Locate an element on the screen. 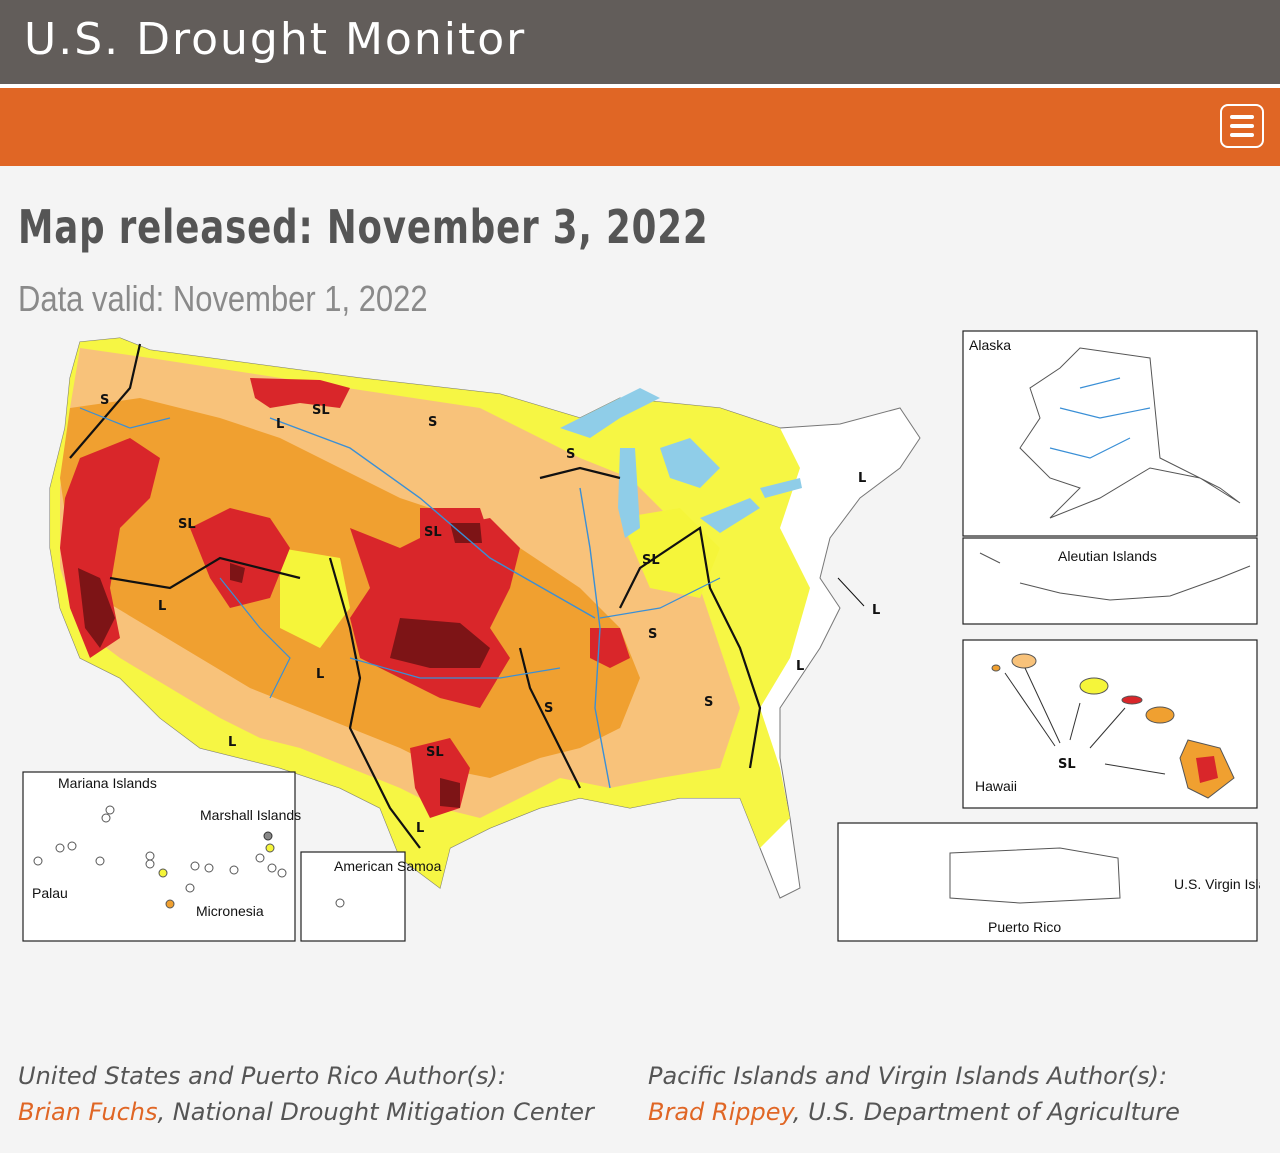 This screenshot has width=1280, height=1153. d4-texas is located at coordinates (450, 793).